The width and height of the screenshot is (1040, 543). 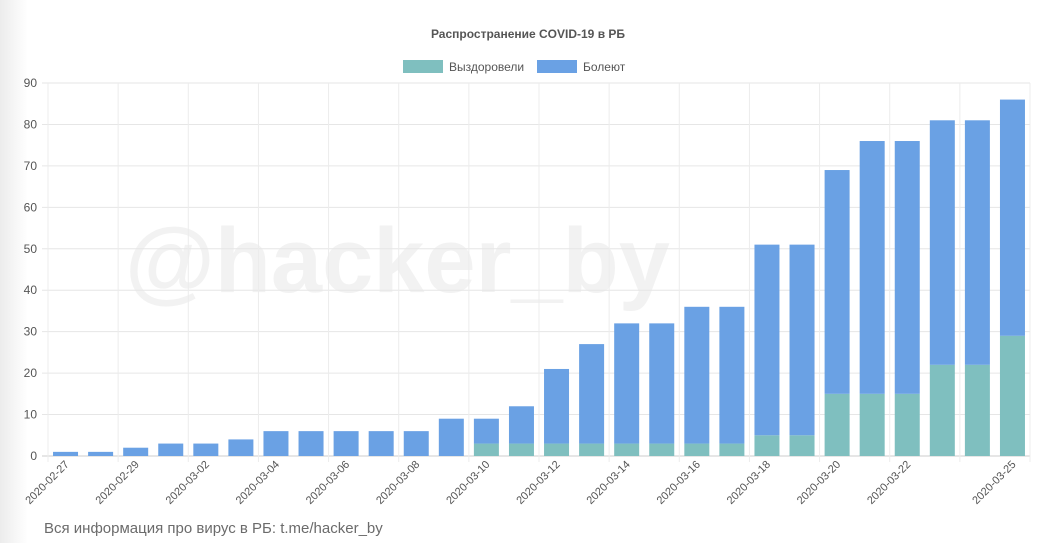 I want to click on x-tick-label: 2020-03-02, so click(x=188, y=483).